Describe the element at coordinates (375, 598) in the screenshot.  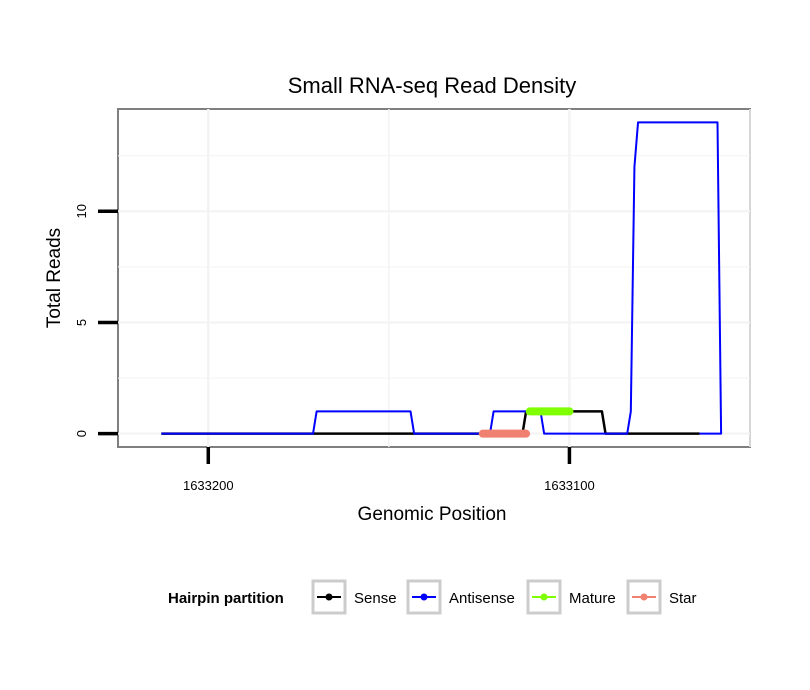
I see `legend-label: Sense` at that location.